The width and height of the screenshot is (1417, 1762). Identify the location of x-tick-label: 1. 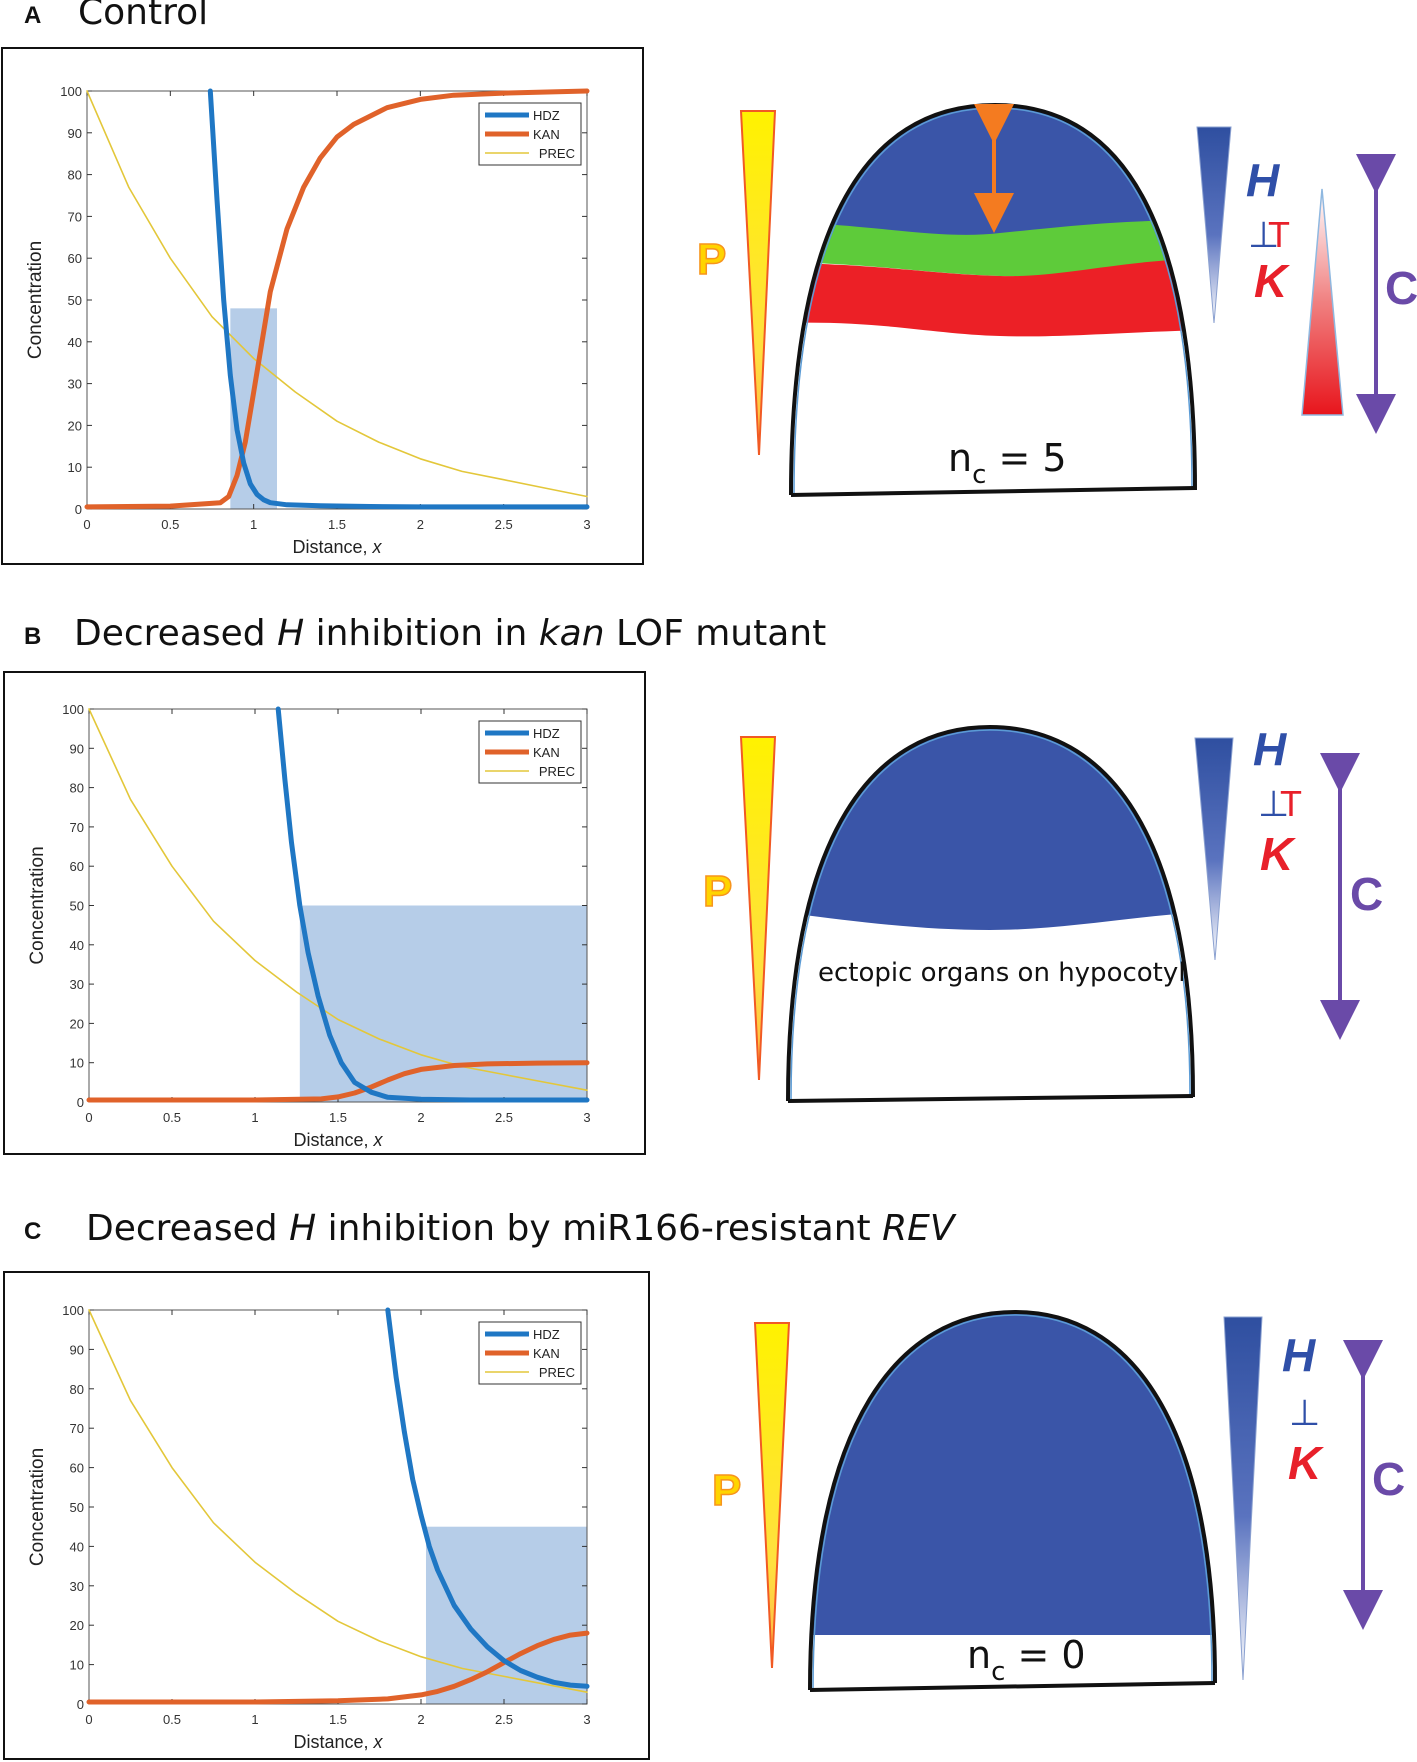
(254, 1719).